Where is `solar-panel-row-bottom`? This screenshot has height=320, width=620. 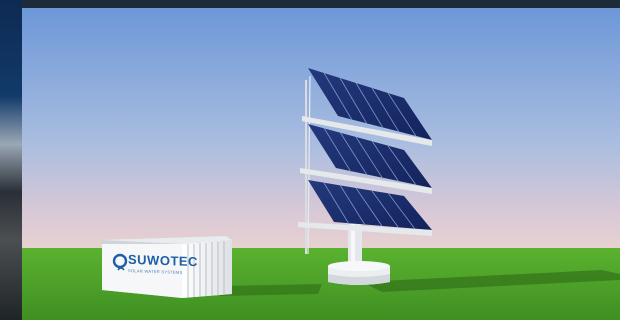 solar-panel-row-bottom is located at coordinates (365, 208).